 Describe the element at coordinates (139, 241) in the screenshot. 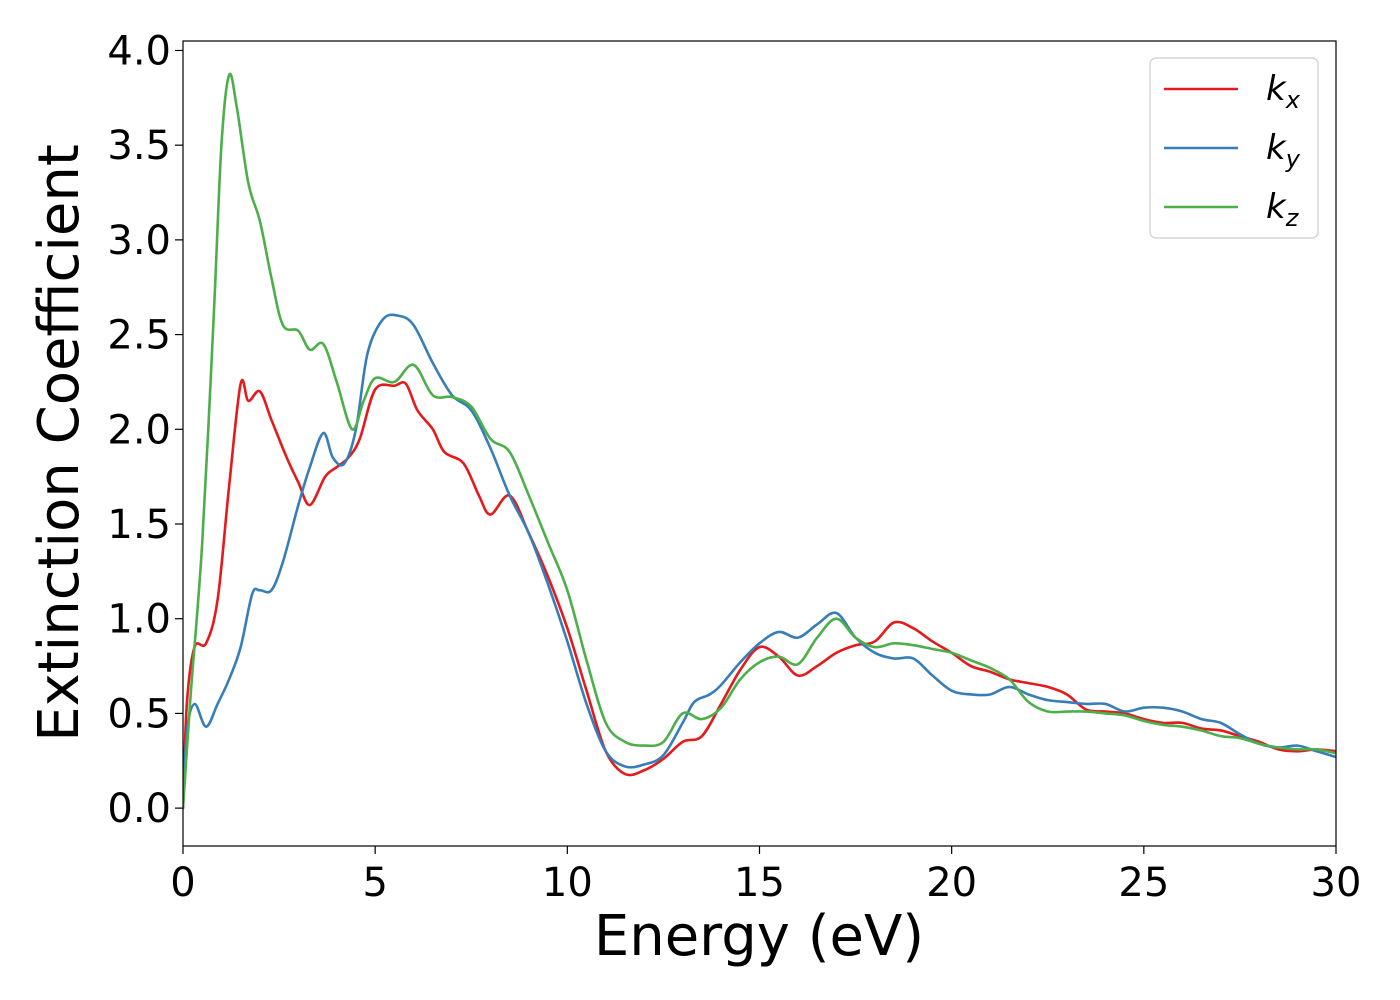

I see `y-tick-label: 3.0` at that location.